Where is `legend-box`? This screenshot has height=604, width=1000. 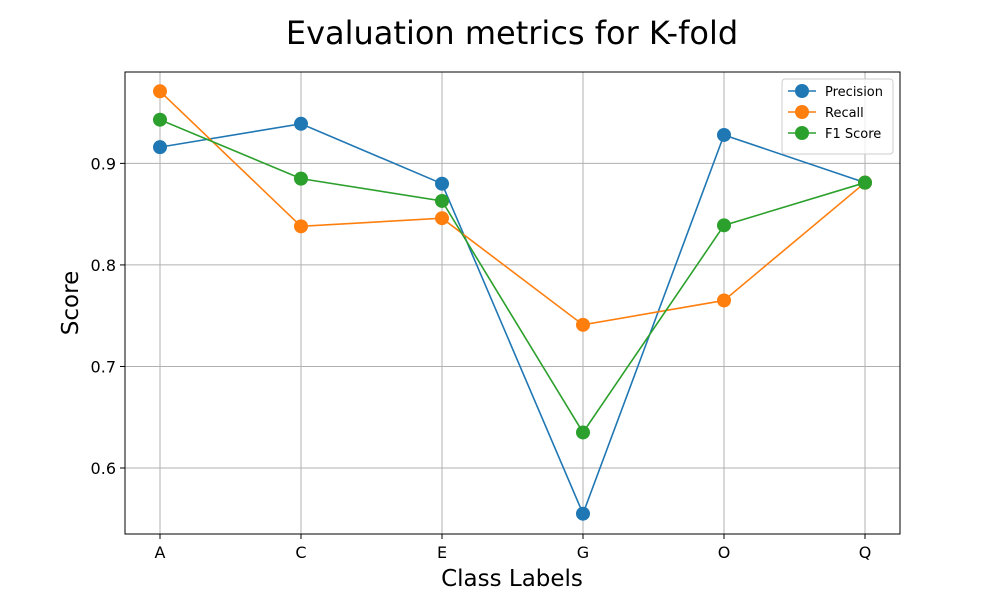
legend-box is located at coordinates (837, 116).